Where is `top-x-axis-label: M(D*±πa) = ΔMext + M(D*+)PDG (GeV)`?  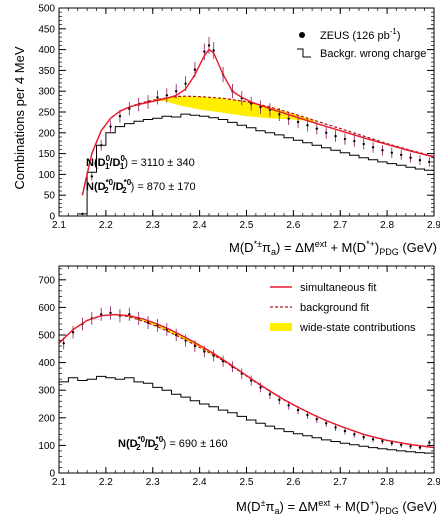
top-x-axis-label: M(D*±πa) = ΔMext + M(D*+)PDG (GeV) is located at coordinates (333, 248).